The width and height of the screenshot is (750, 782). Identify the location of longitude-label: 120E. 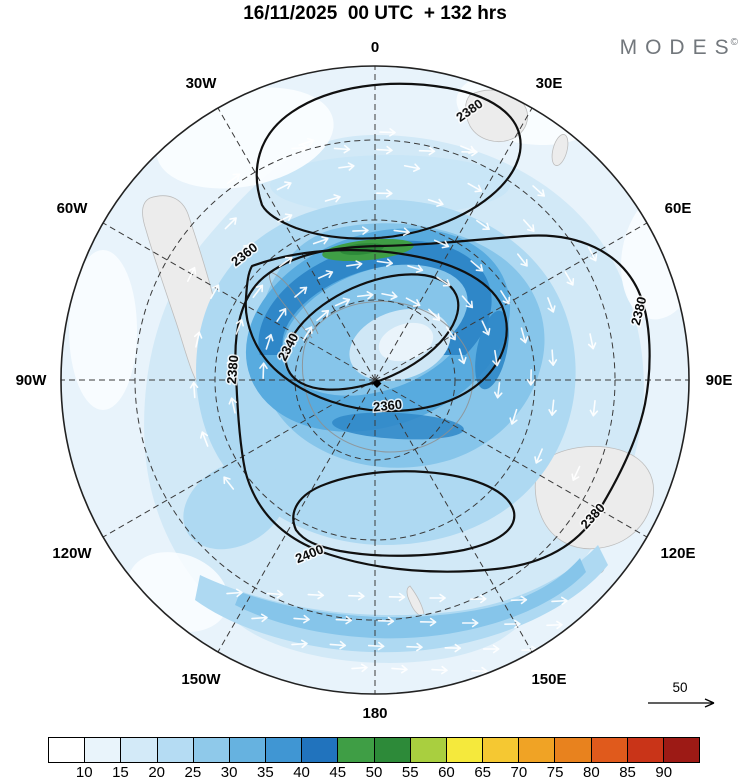
(677, 553).